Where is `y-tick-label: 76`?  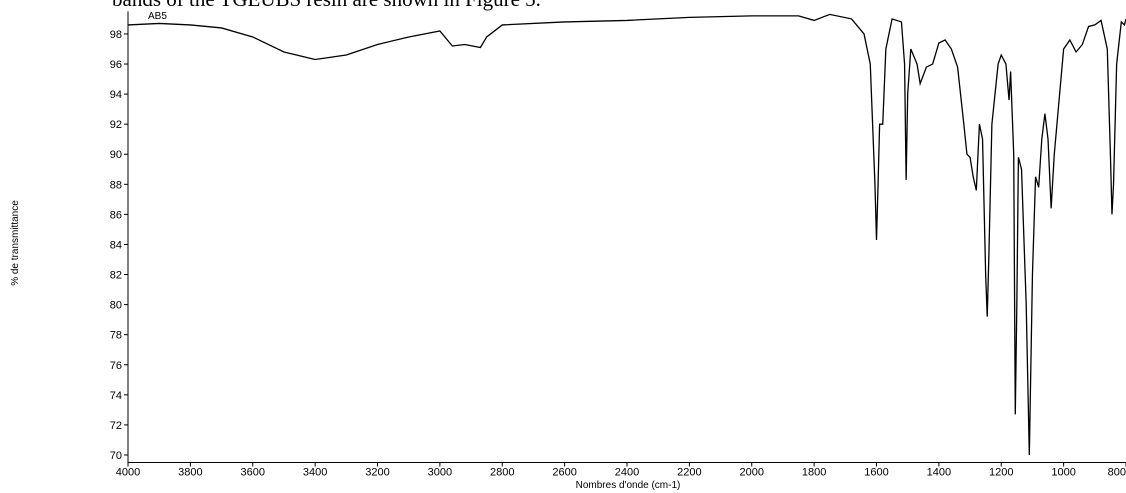
y-tick-label: 76 is located at coordinates (116, 366).